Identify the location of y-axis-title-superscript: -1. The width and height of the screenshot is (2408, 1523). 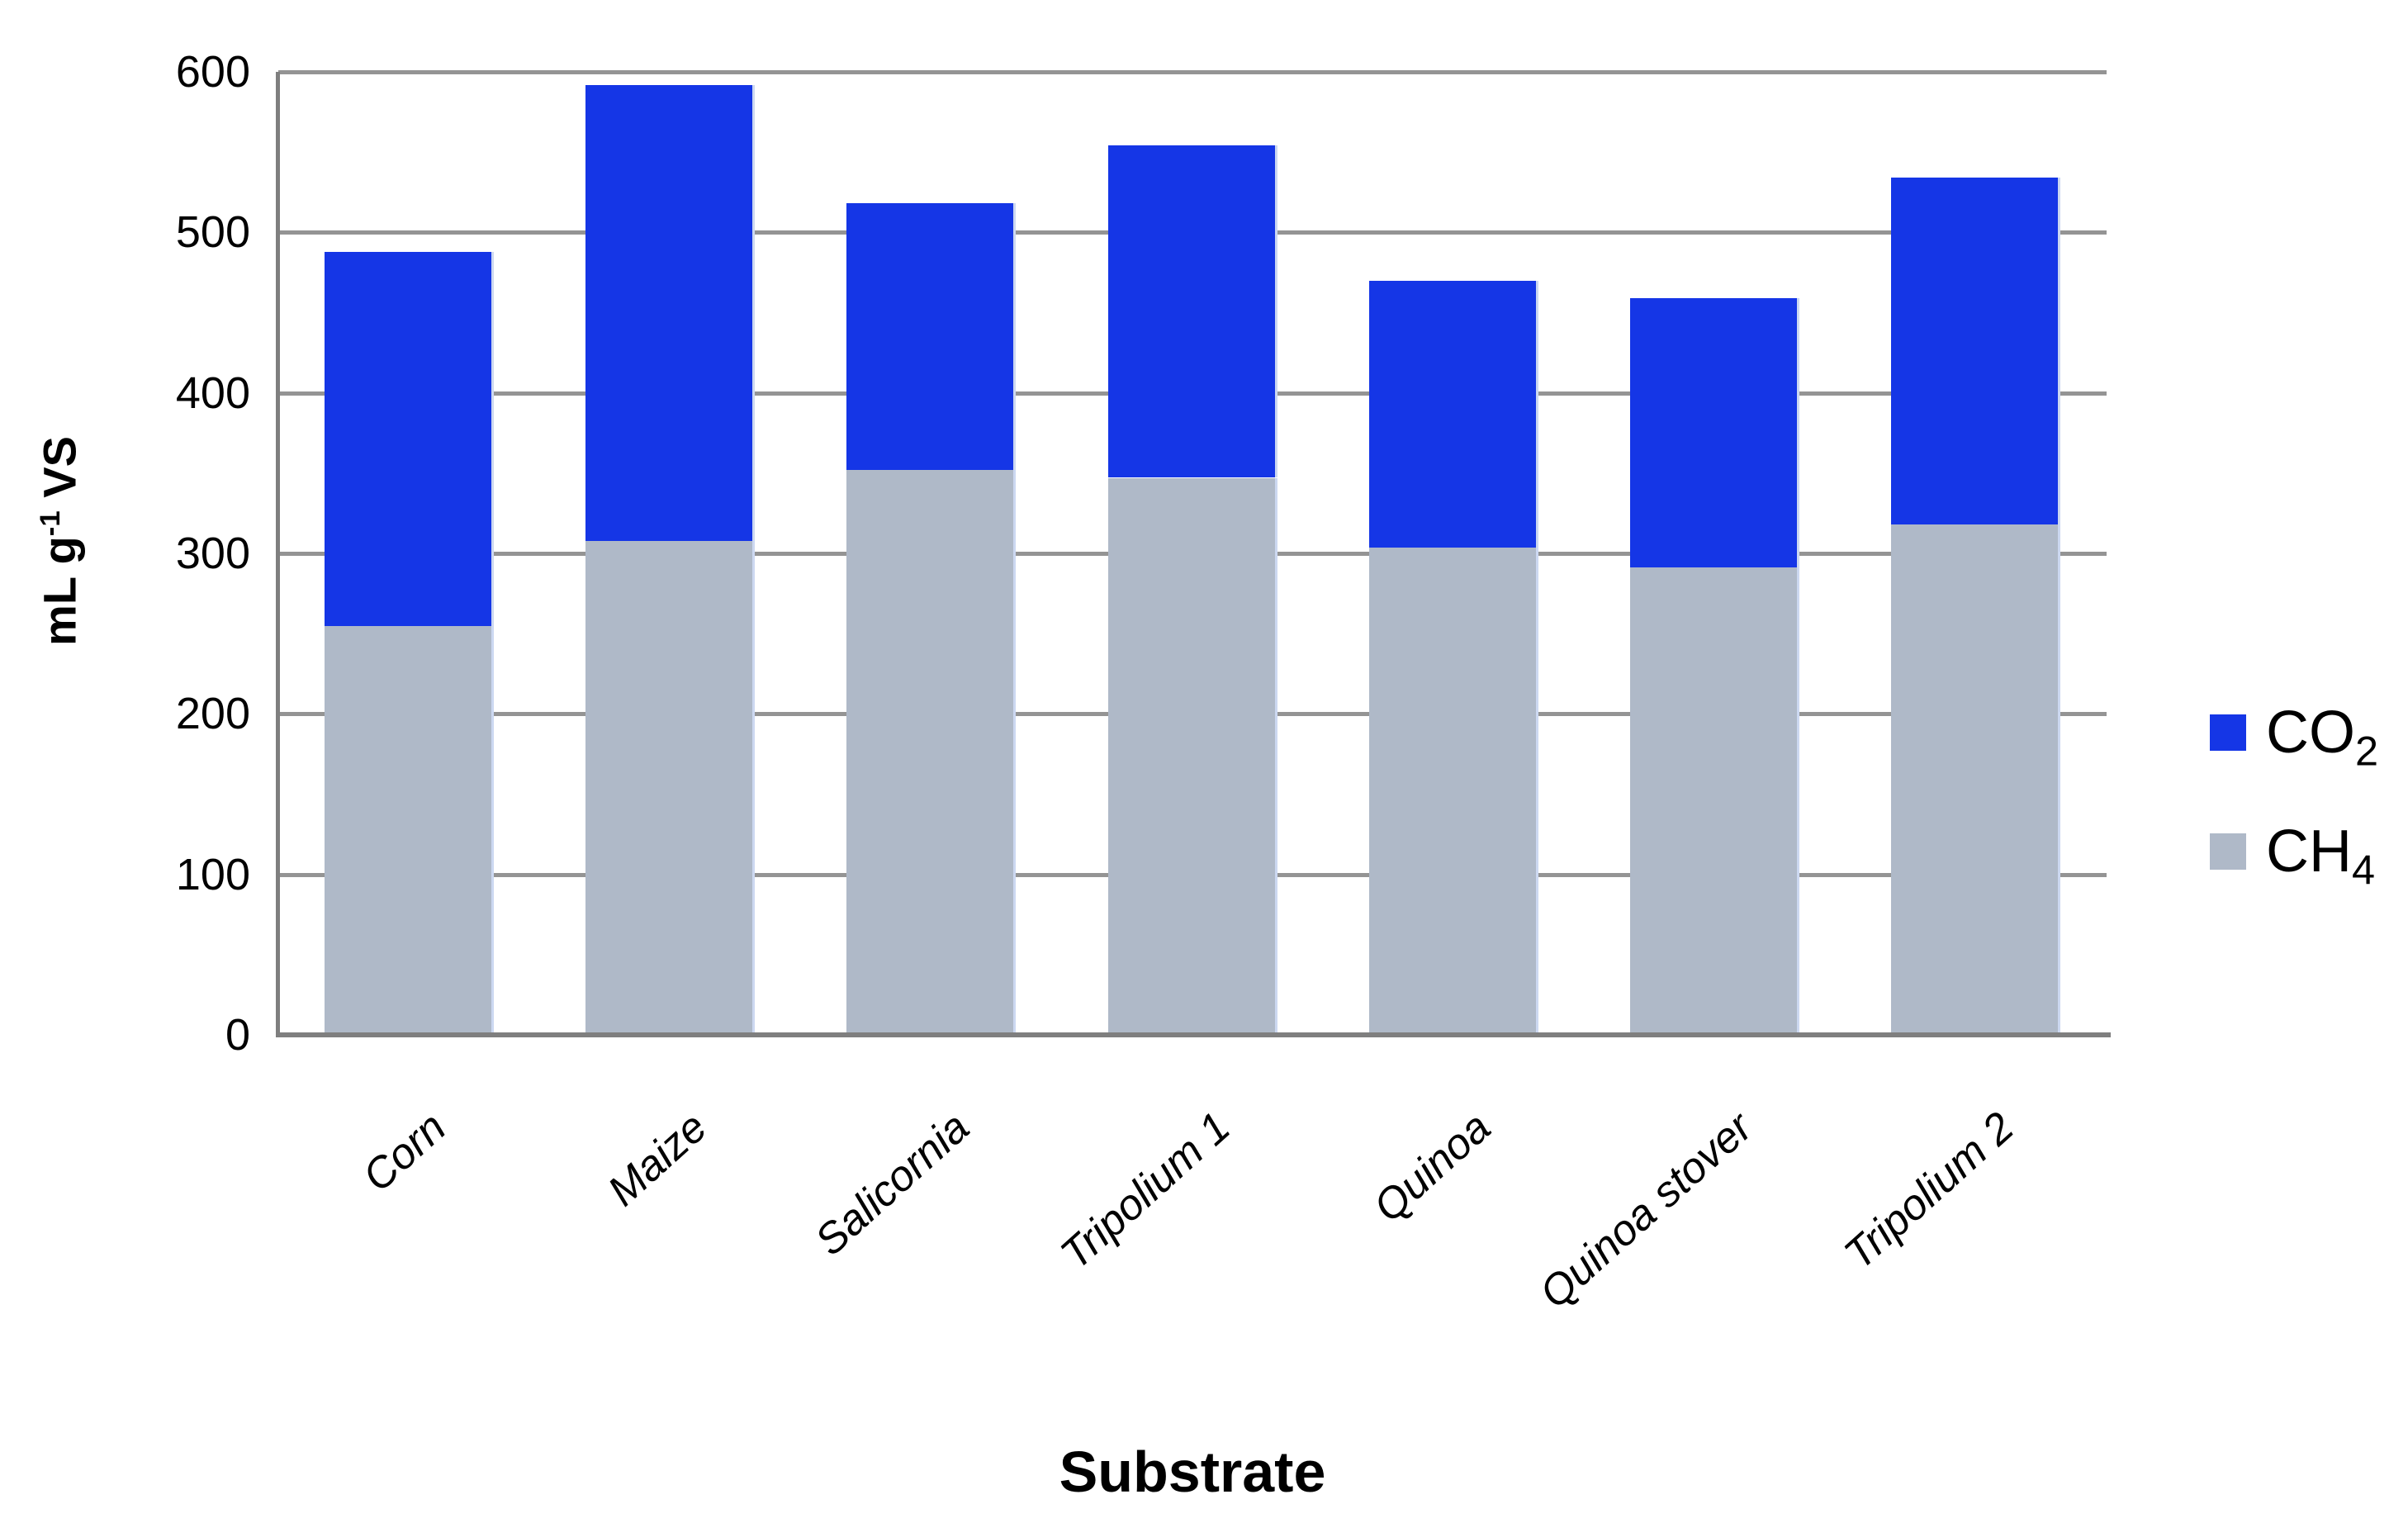
(50, 523).